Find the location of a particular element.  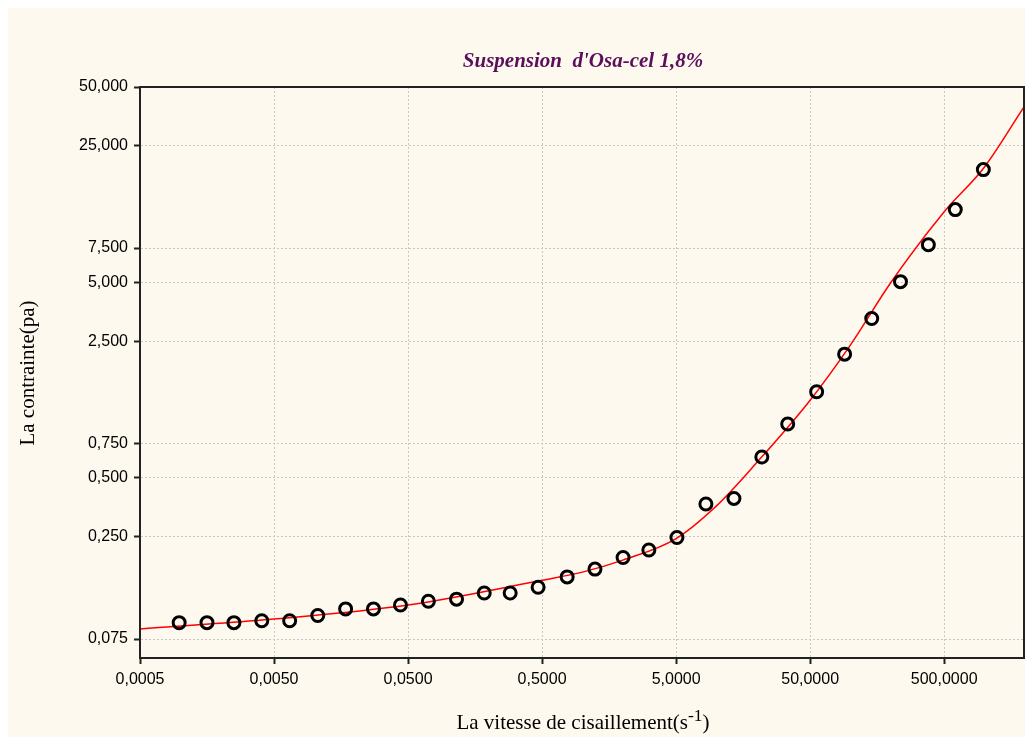

chart-title: Suspension d'Osa-cel 1,8% is located at coordinates (583, 60).